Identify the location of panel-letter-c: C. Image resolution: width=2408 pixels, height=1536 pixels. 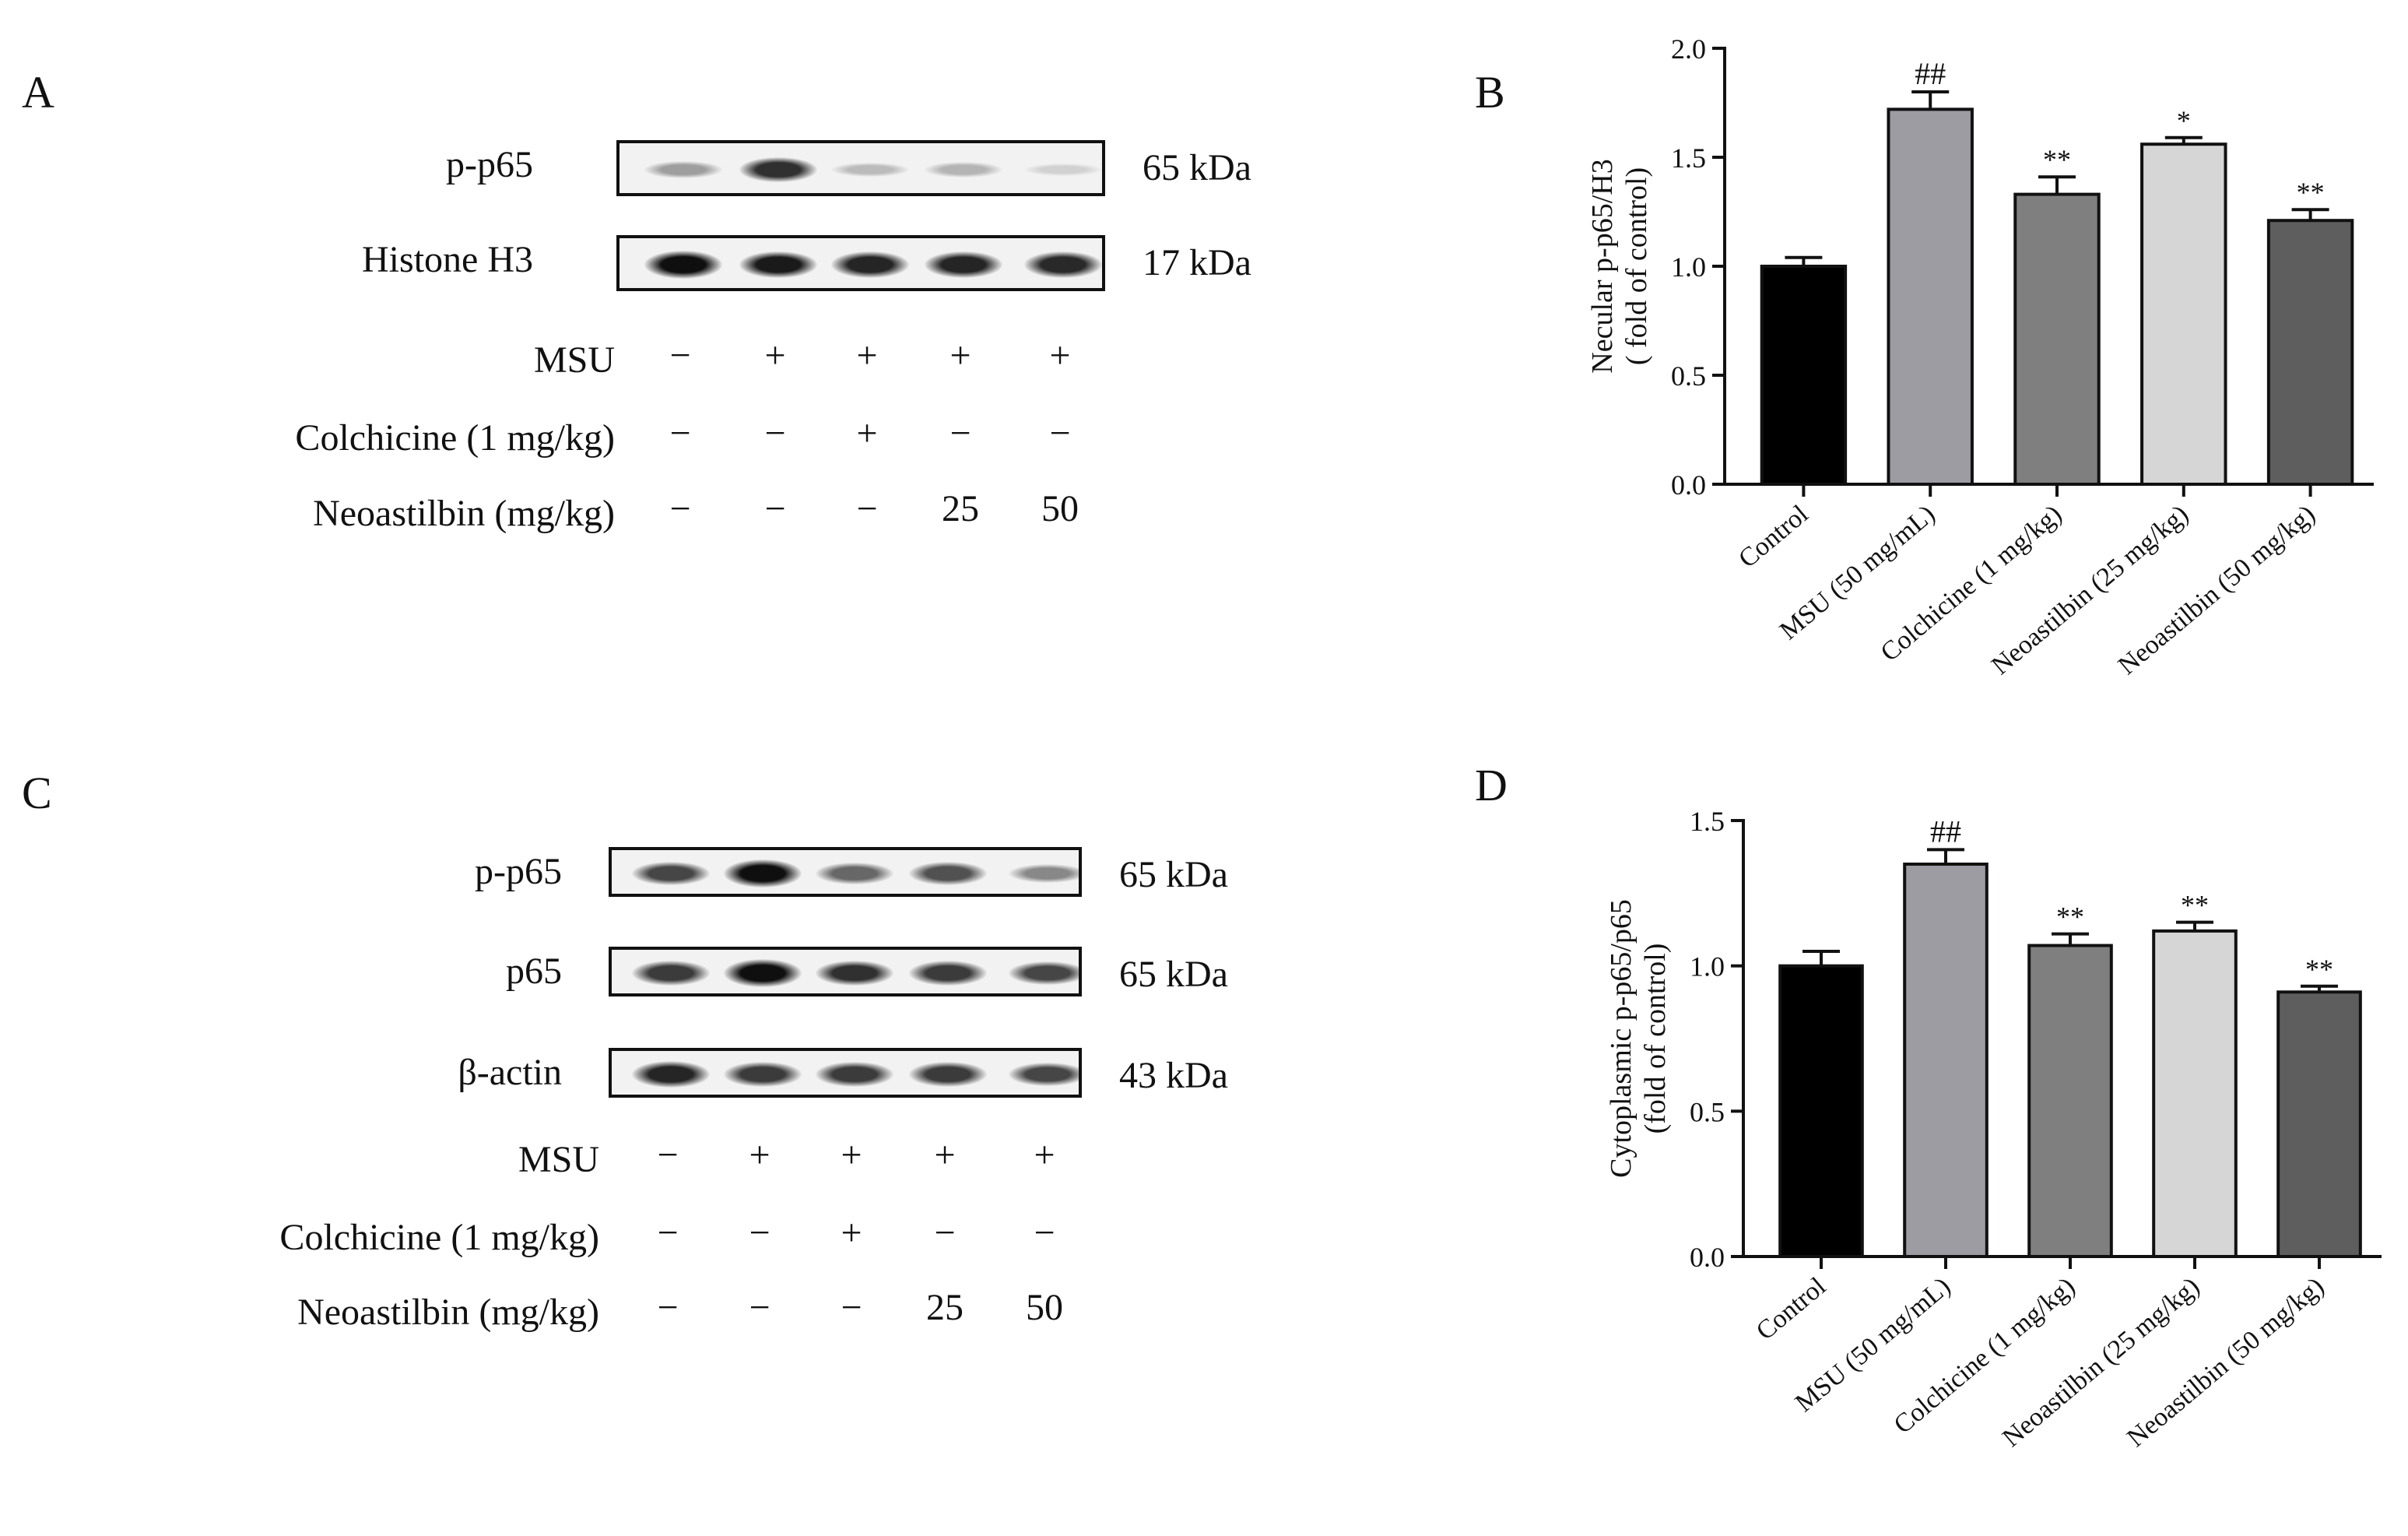
(37, 793).